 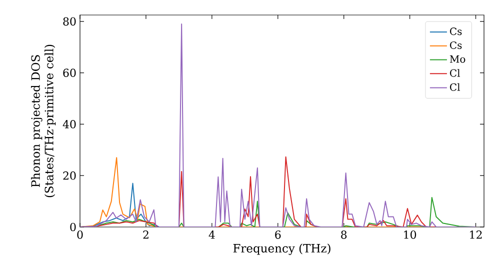 I want to click on x-axis-title: Frequency (THz), so click(x=281, y=249).